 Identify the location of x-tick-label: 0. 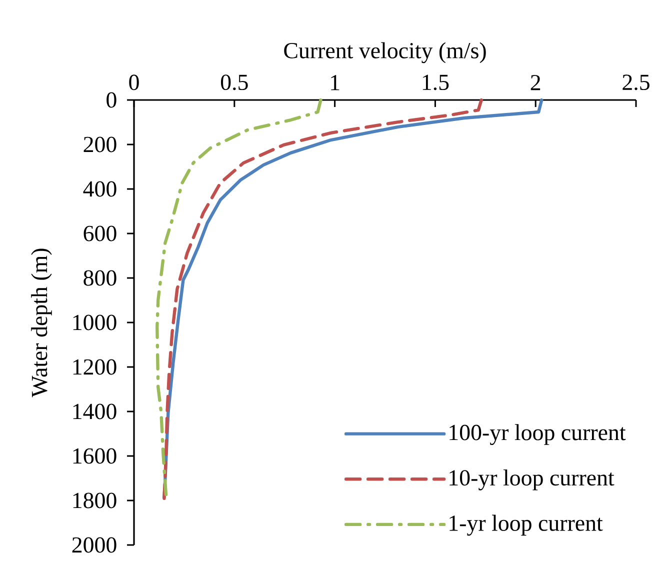
(134, 82).